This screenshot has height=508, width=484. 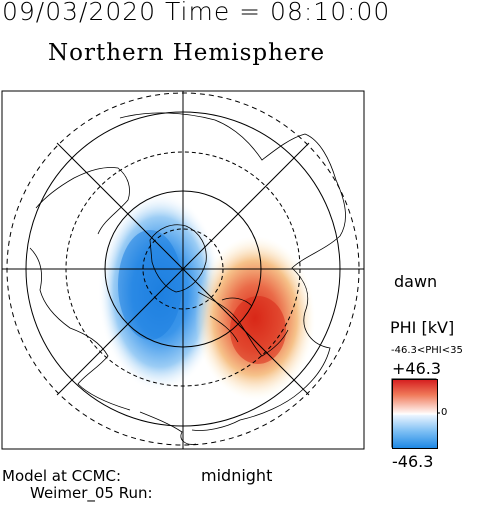 What do you see at coordinates (62, 476) in the screenshot?
I see `model-label: Model at CCMC:` at bounding box center [62, 476].